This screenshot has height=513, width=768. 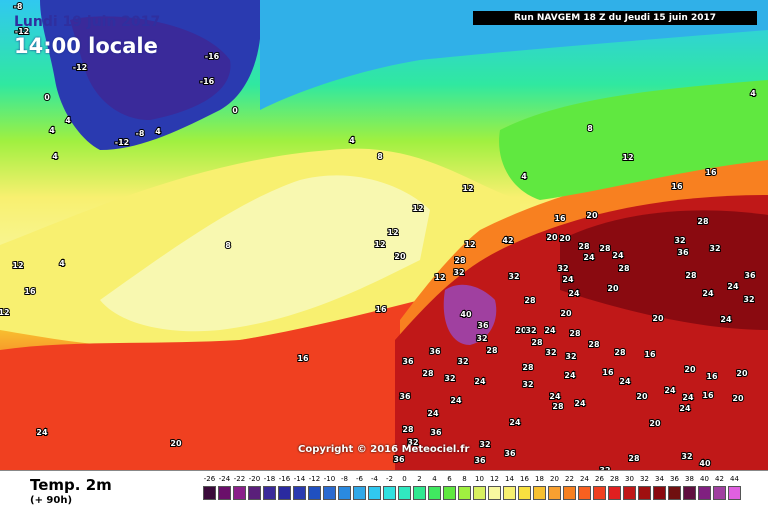 I want to click on central-europe-hot-core, so click(x=664, y=270).